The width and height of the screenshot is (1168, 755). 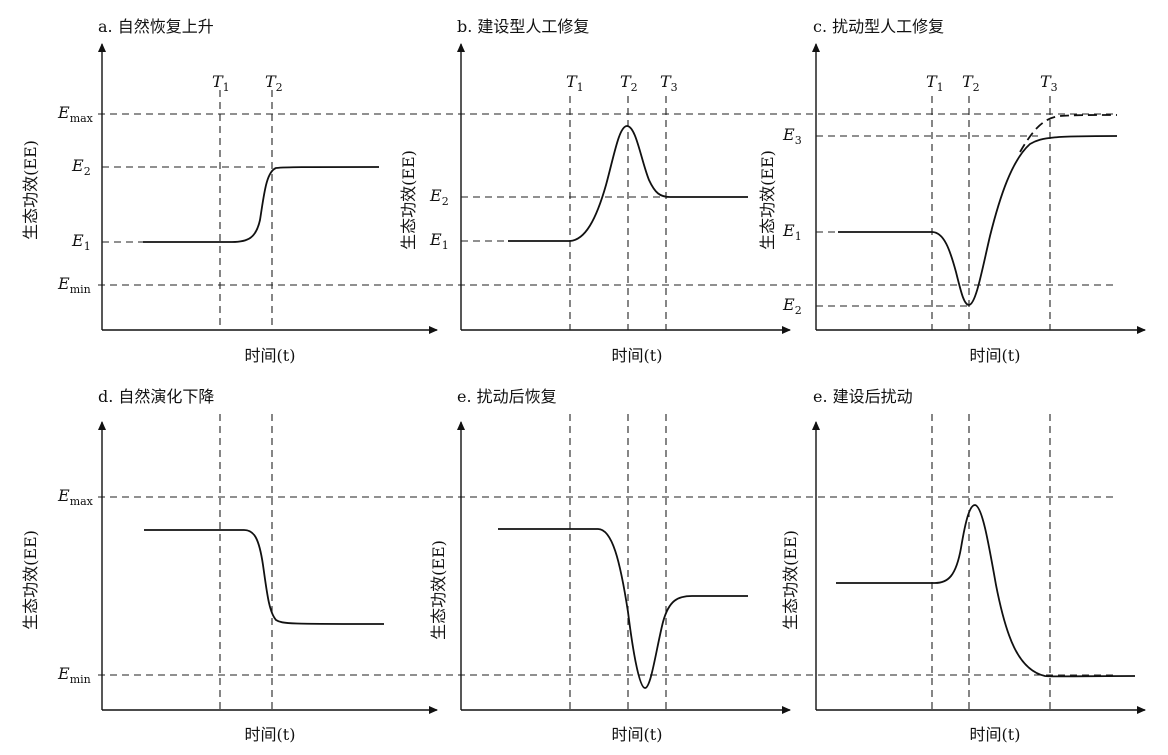 I want to click on panel-title: d. 自然演化下降, so click(x=156, y=396).